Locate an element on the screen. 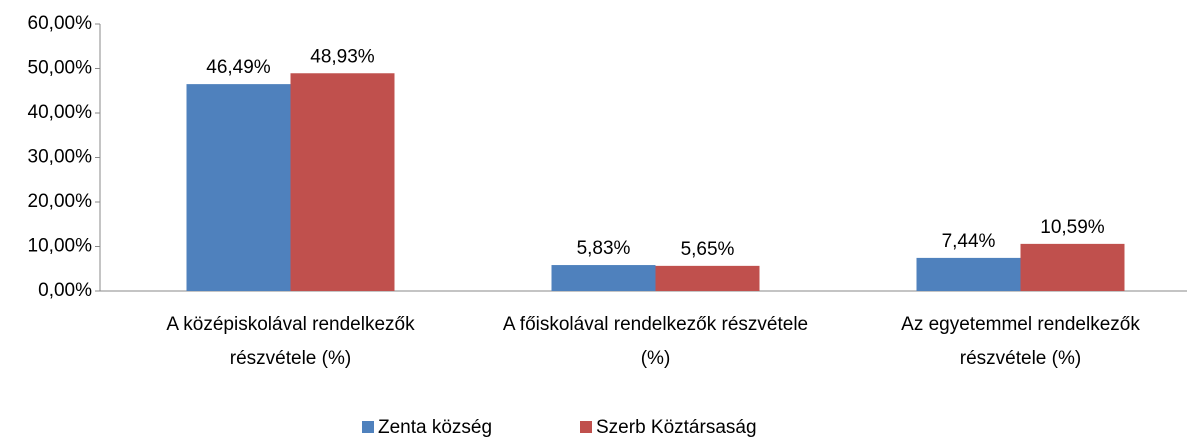  y-tick-label: 20,00% is located at coordinates (60, 201).